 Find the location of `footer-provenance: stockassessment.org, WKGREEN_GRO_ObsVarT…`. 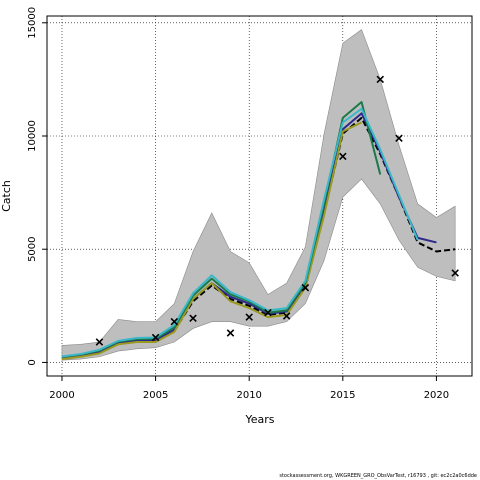

footer-provenance: stockassessment.org, WKGREEN_GRO_ObsVarT… is located at coordinates (378, 476).